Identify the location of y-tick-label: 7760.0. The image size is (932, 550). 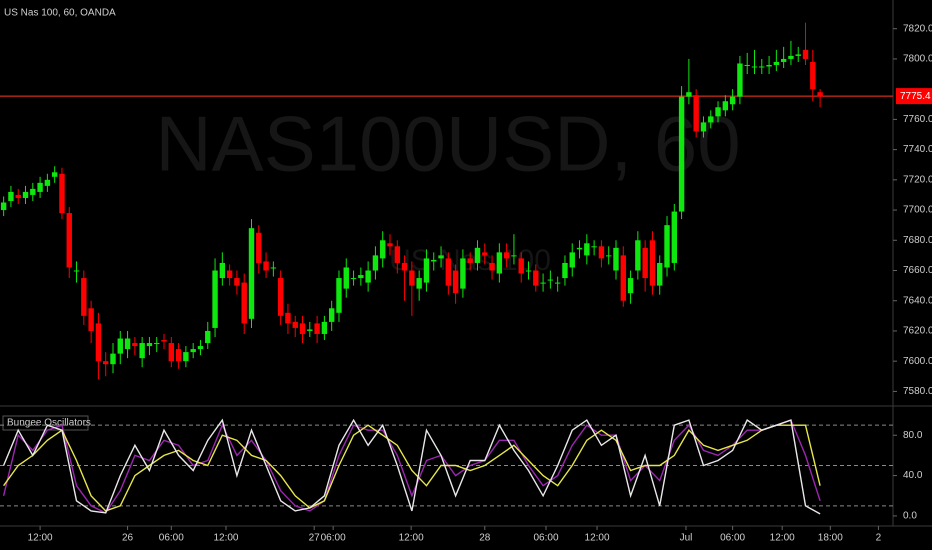
(917, 119).